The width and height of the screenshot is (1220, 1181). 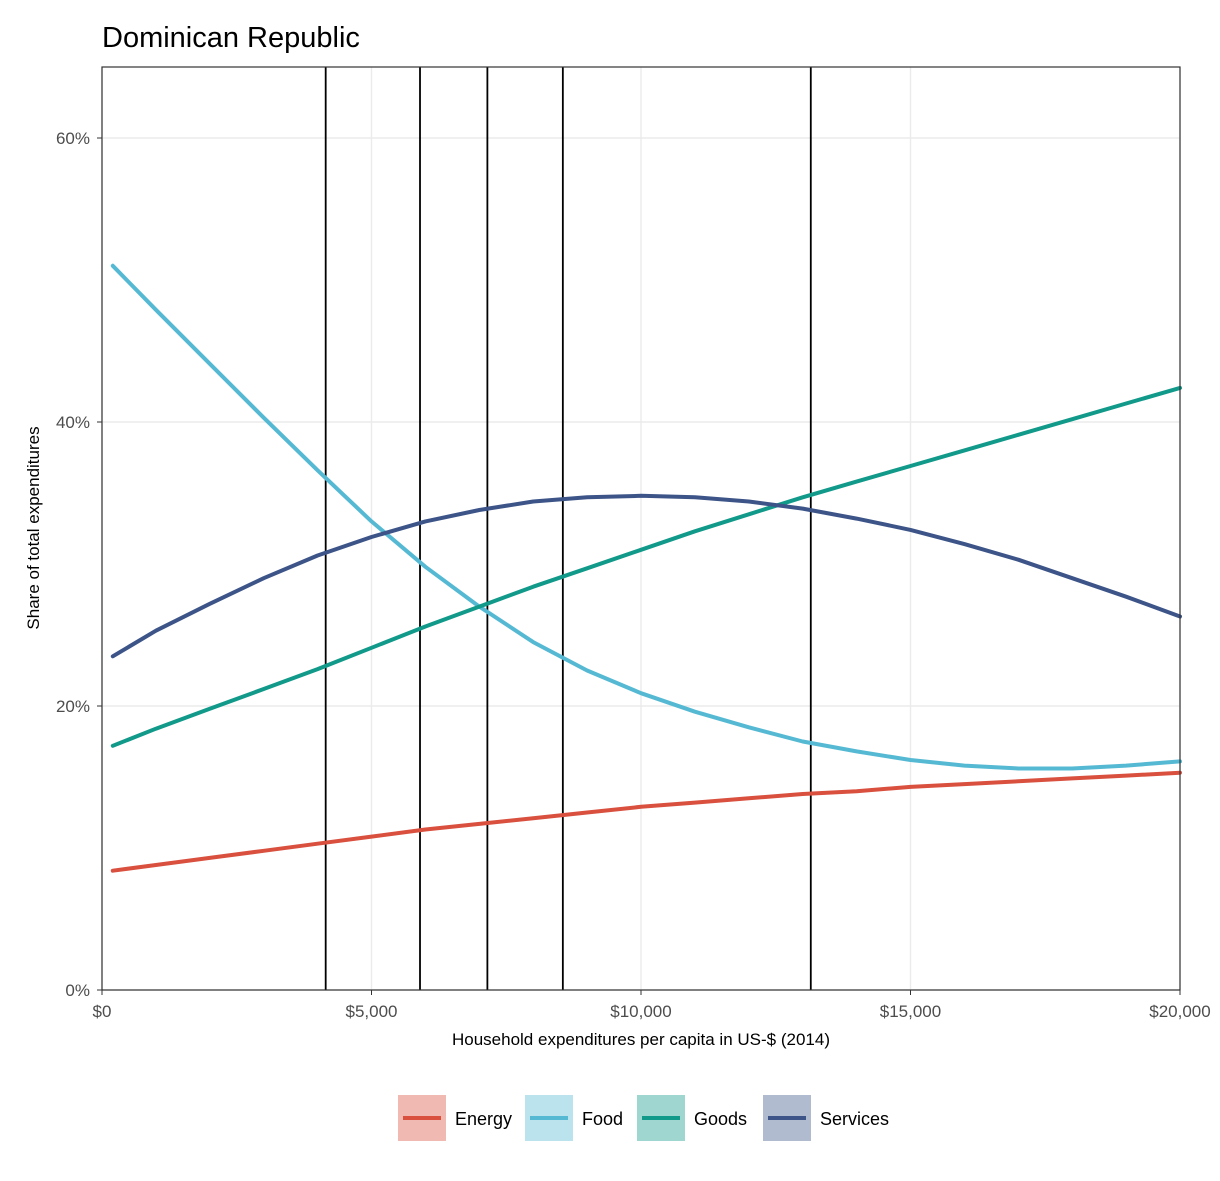 What do you see at coordinates (372, 1011) in the screenshot?
I see `x-tick-label: $5,000` at bounding box center [372, 1011].